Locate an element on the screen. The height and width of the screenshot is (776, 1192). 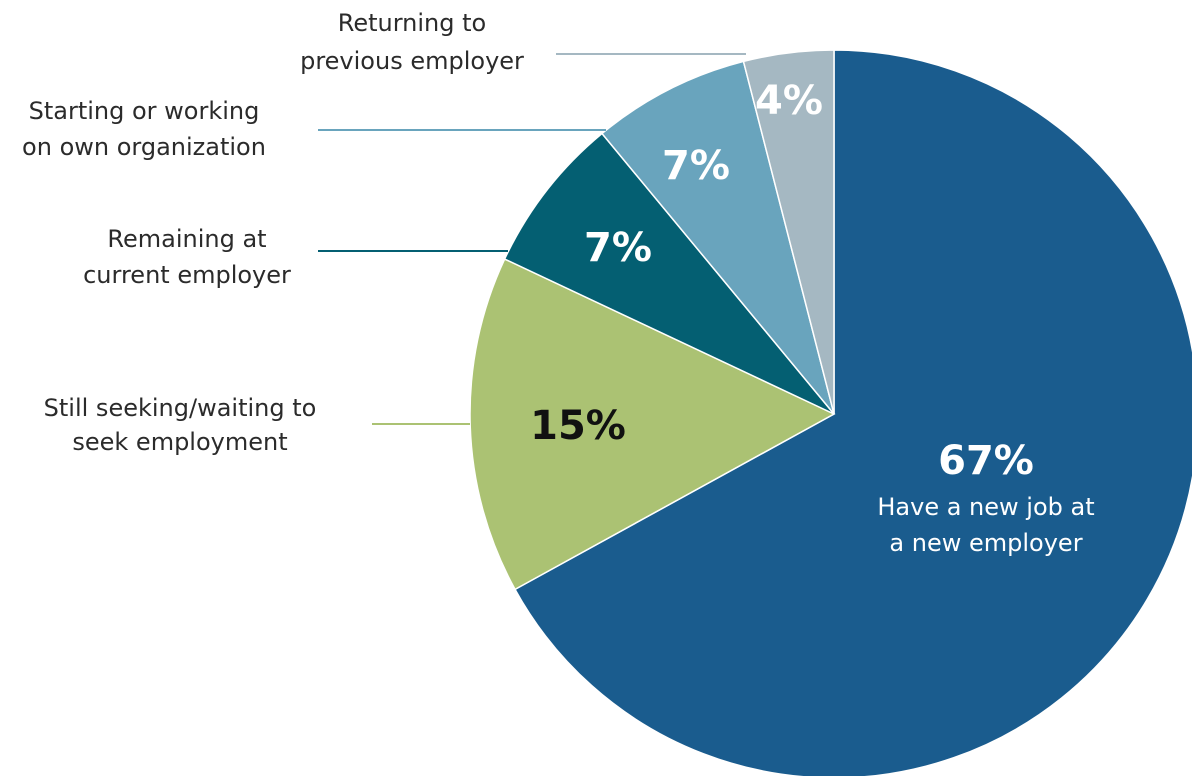
slice-value-label: 4% is located at coordinates (789, 101).